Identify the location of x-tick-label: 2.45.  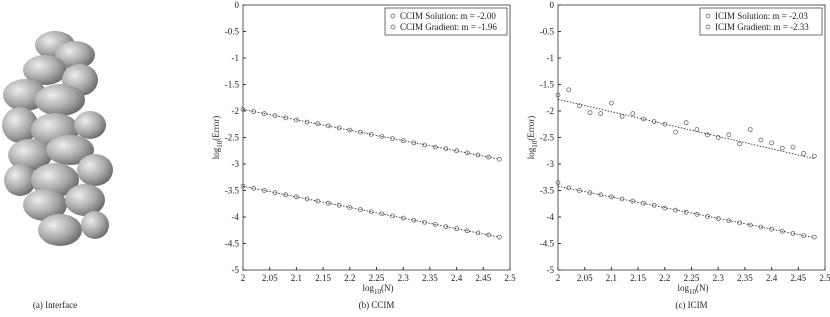
(483, 278).